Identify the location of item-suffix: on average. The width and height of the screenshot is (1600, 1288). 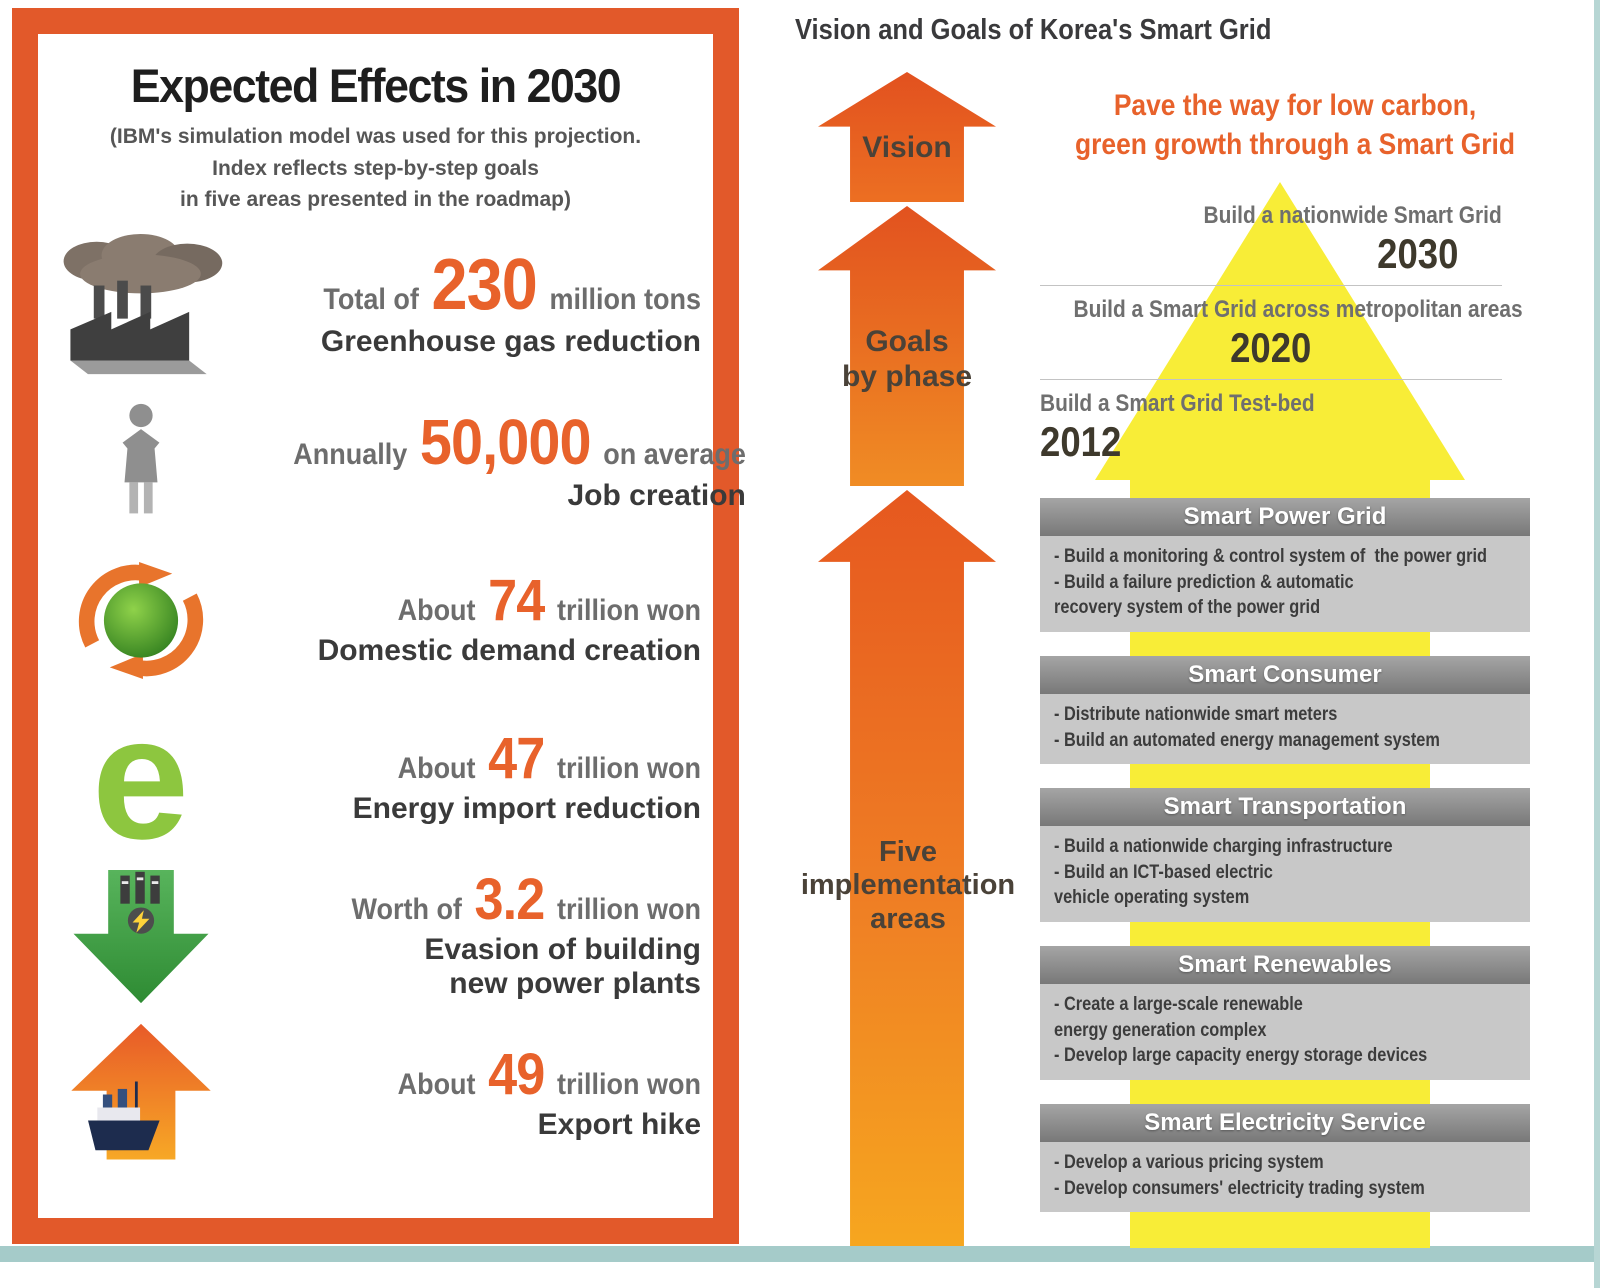
(674, 455).